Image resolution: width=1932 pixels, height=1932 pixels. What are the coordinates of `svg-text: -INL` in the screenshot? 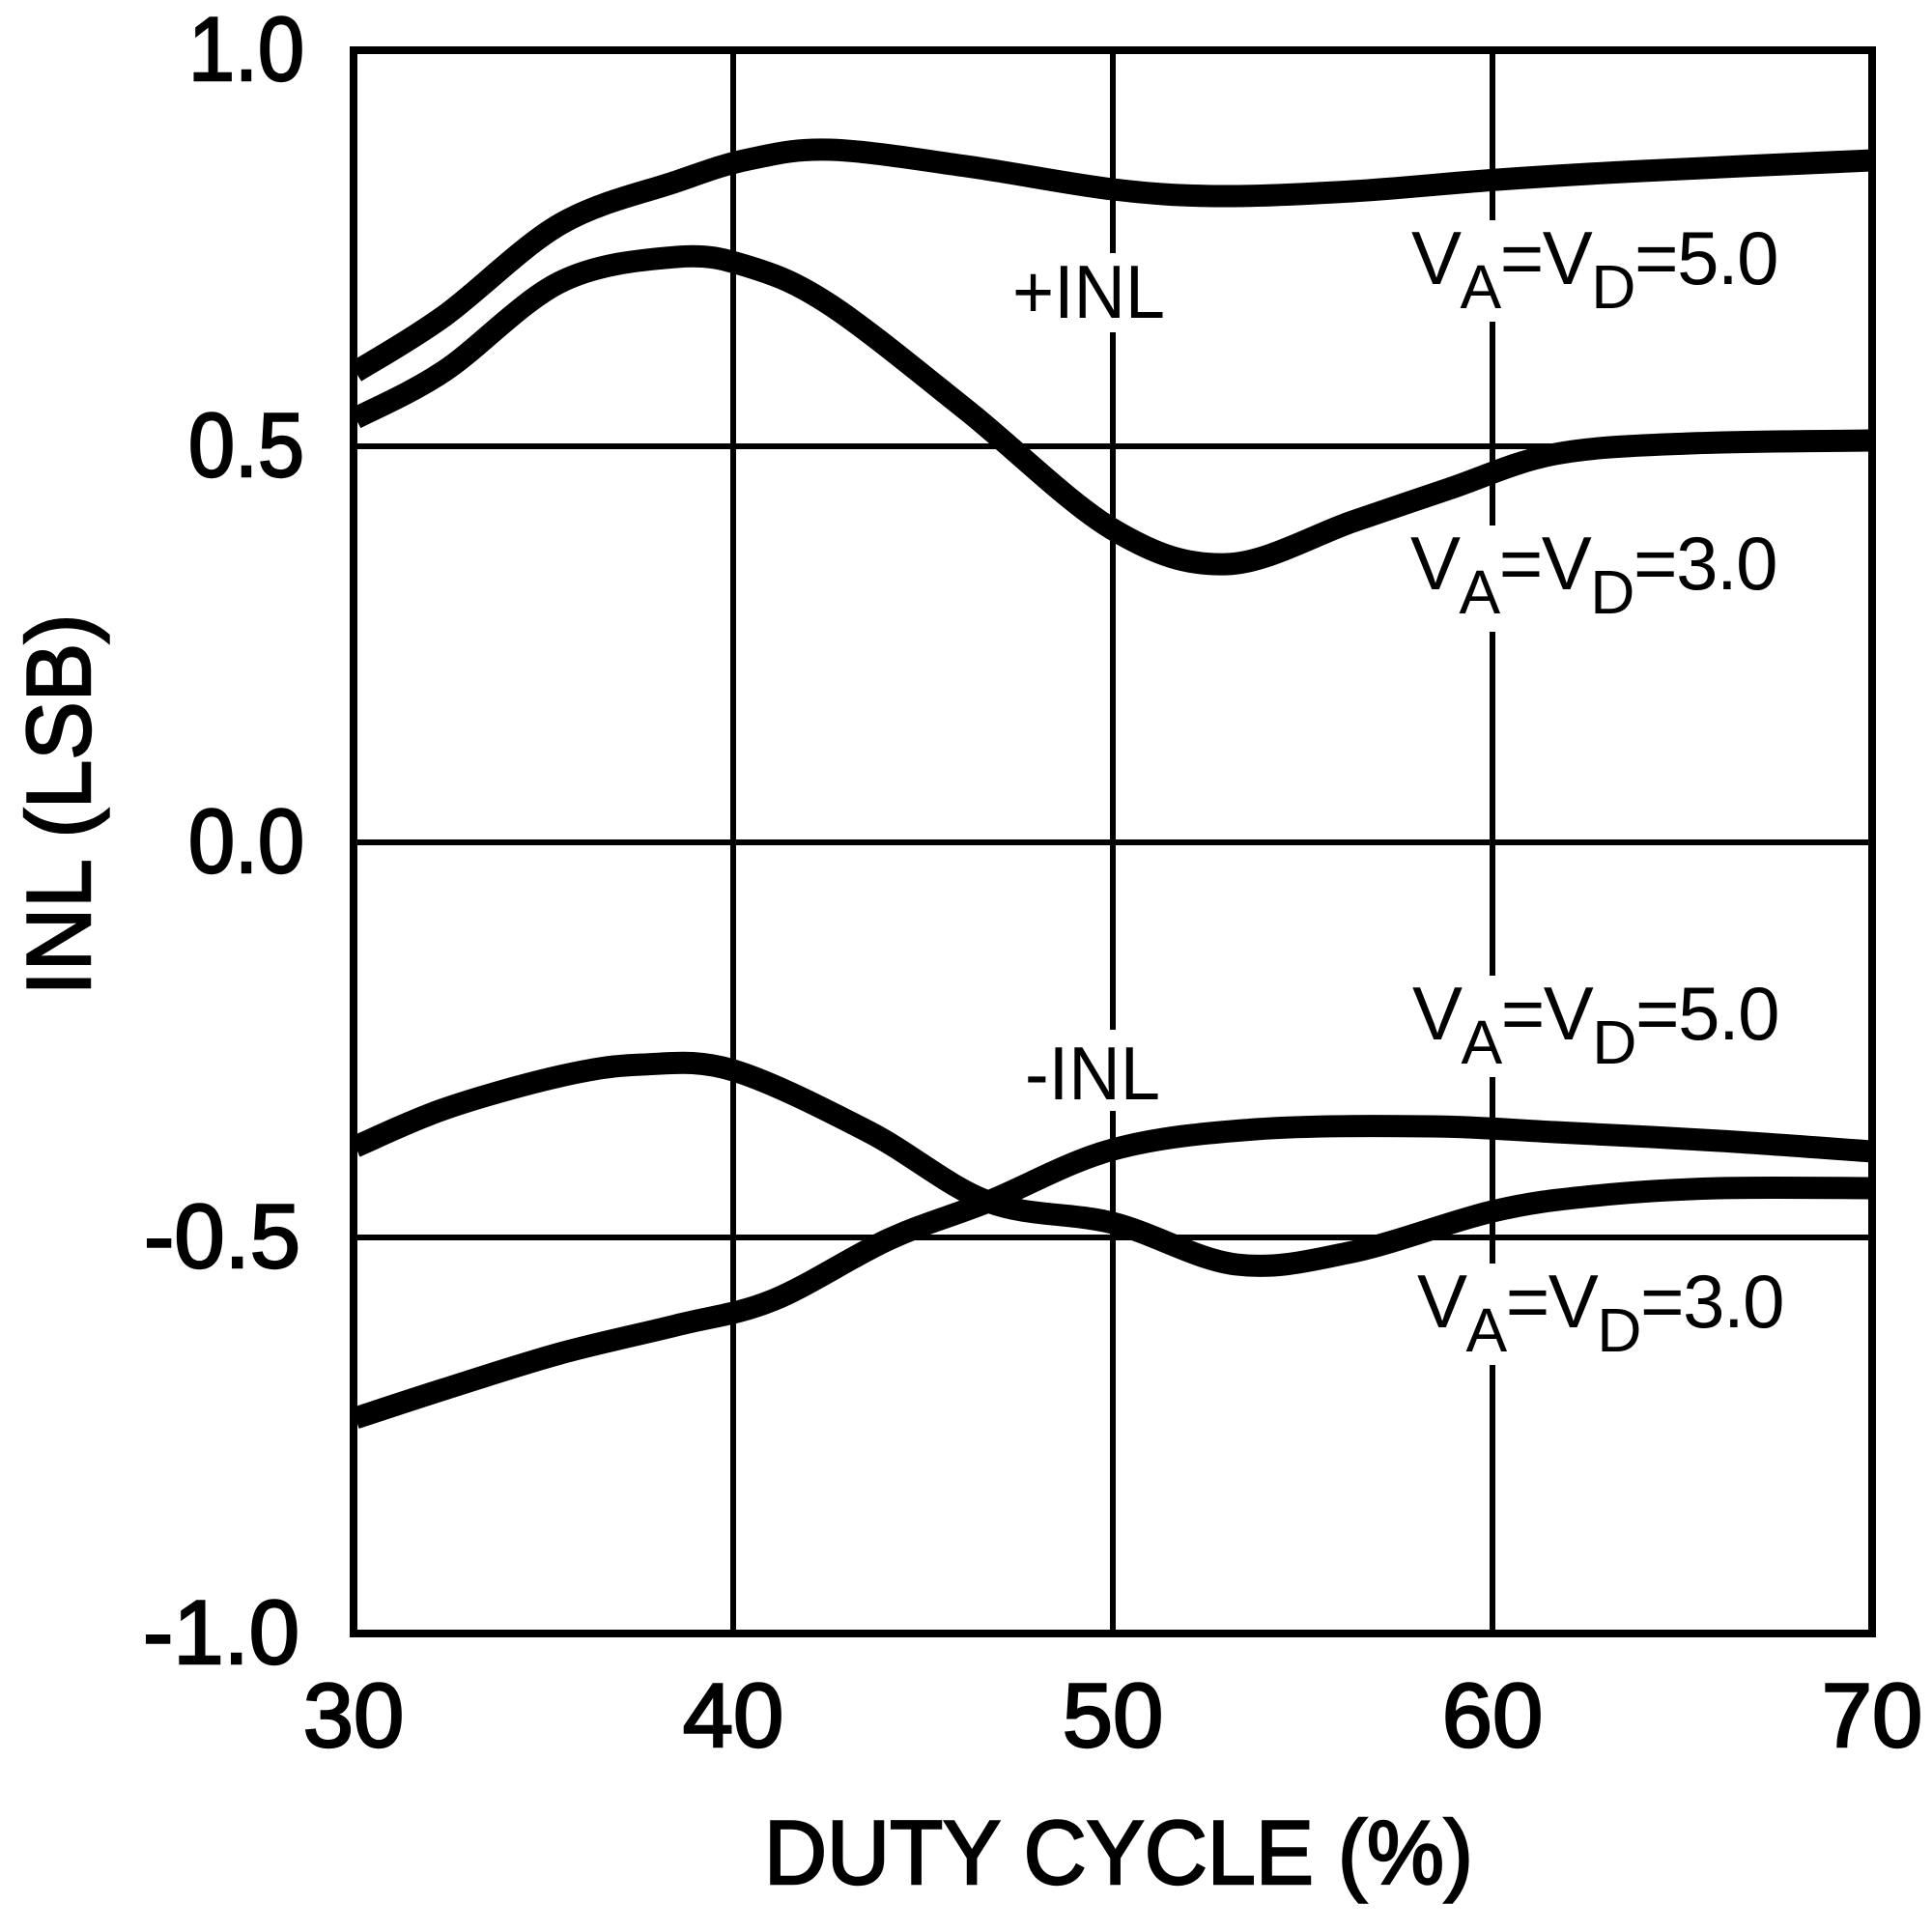 It's located at (1092, 1073).